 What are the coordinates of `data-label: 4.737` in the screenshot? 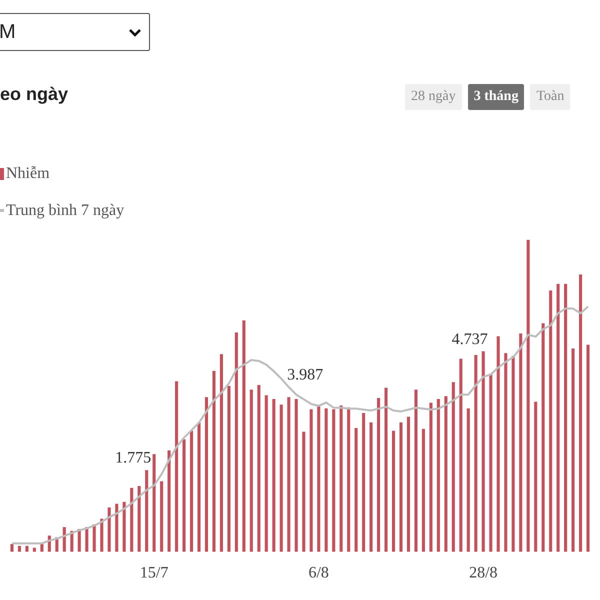 It's located at (470, 339).